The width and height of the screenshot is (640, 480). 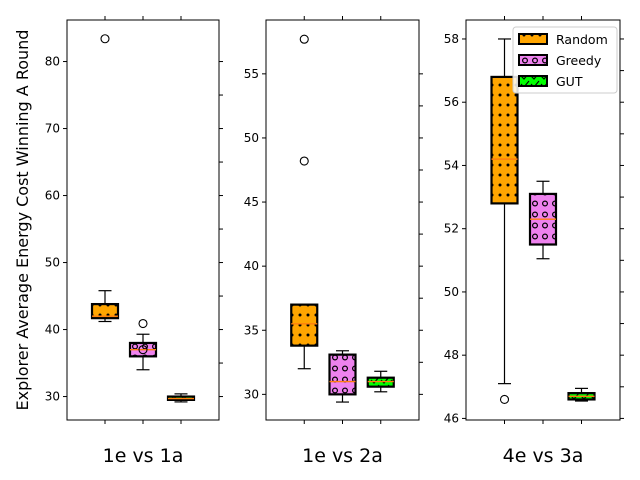 I want to click on y-tick-label: 45, so click(x=251, y=202).